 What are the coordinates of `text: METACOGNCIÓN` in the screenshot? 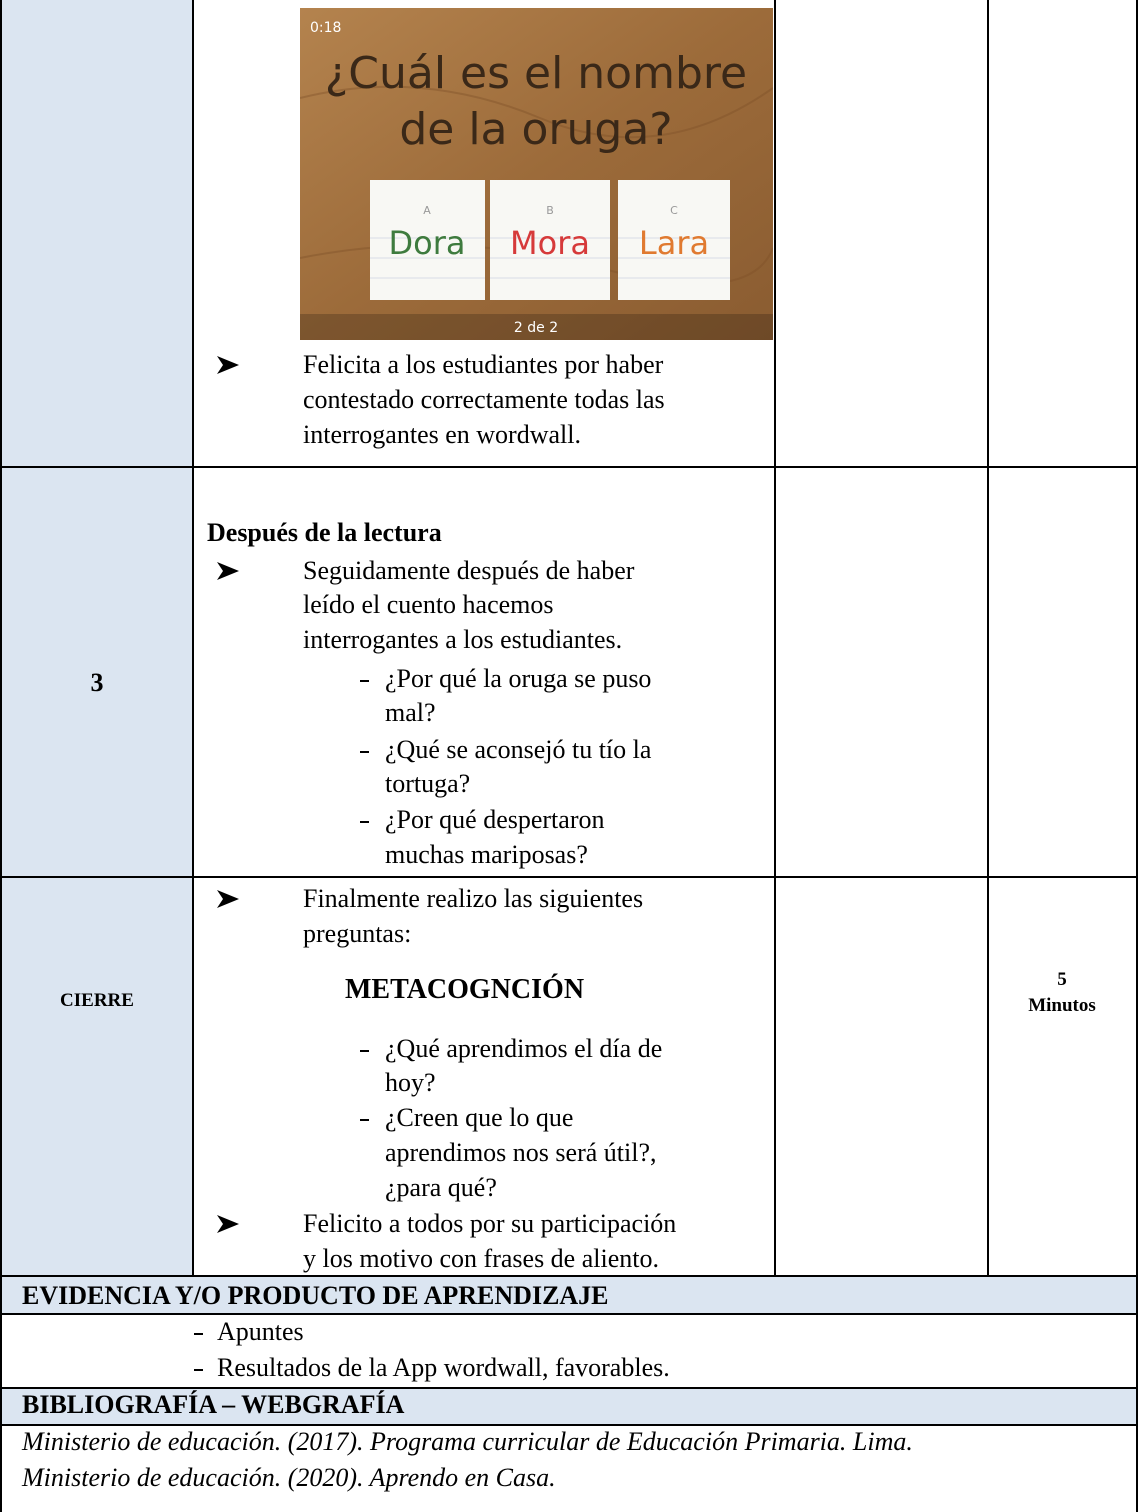 It's located at (465, 989).